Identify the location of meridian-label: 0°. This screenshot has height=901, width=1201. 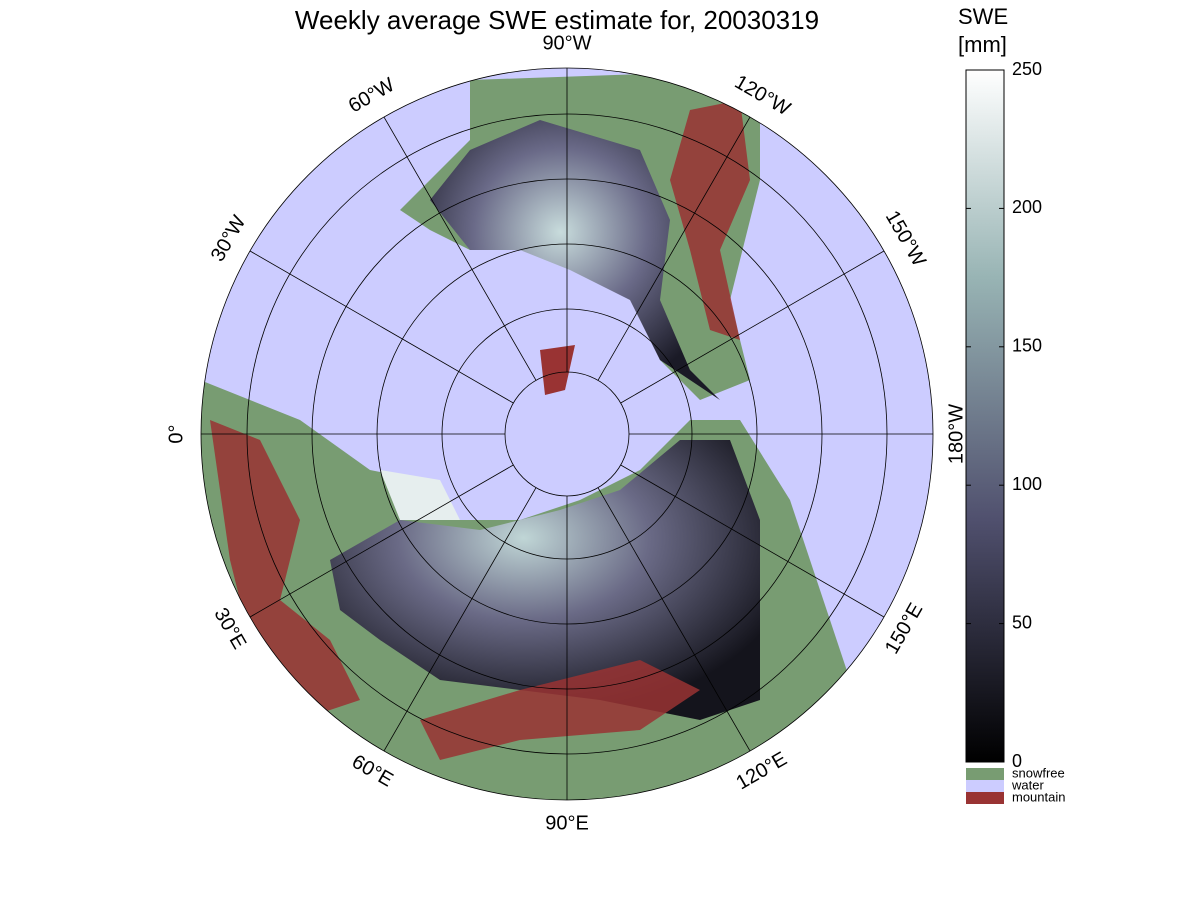
(176, 433).